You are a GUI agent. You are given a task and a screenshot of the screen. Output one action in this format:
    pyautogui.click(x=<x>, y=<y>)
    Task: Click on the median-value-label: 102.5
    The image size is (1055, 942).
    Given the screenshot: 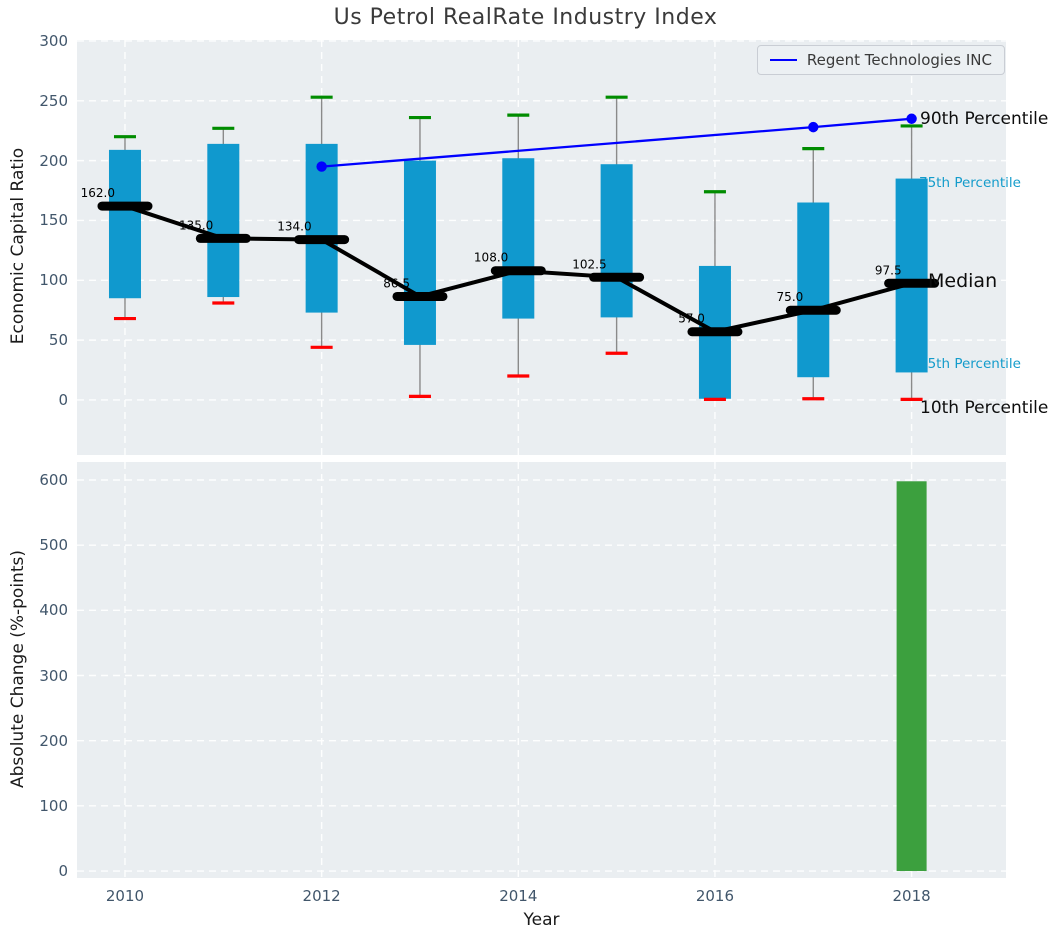 What is the action you would take?
    pyautogui.click(x=589, y=264)
    